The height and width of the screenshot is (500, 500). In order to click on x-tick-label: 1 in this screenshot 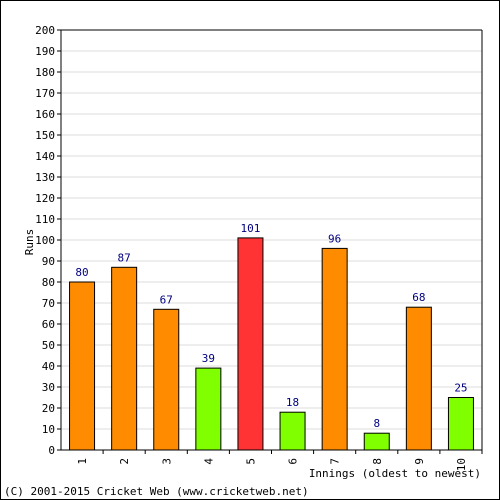, I will do `click(82, 461)`.